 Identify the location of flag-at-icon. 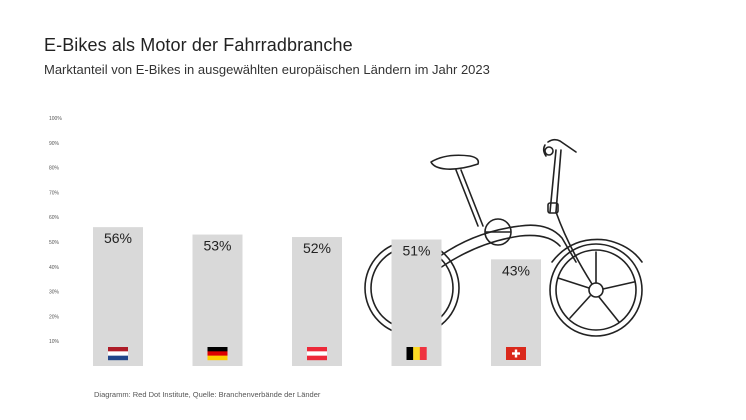
(317, 354).